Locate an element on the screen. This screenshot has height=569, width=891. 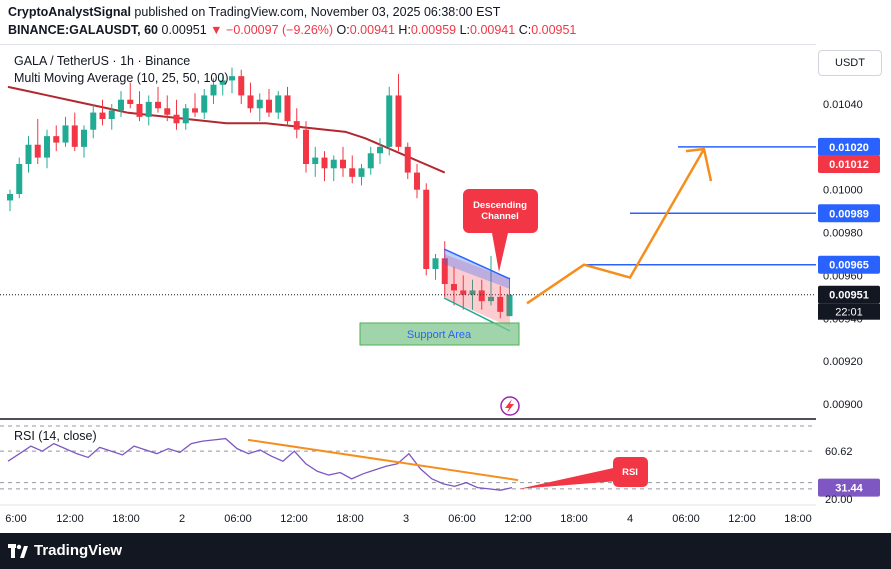
rsi-callout-box is located at coordinates (630, 472).